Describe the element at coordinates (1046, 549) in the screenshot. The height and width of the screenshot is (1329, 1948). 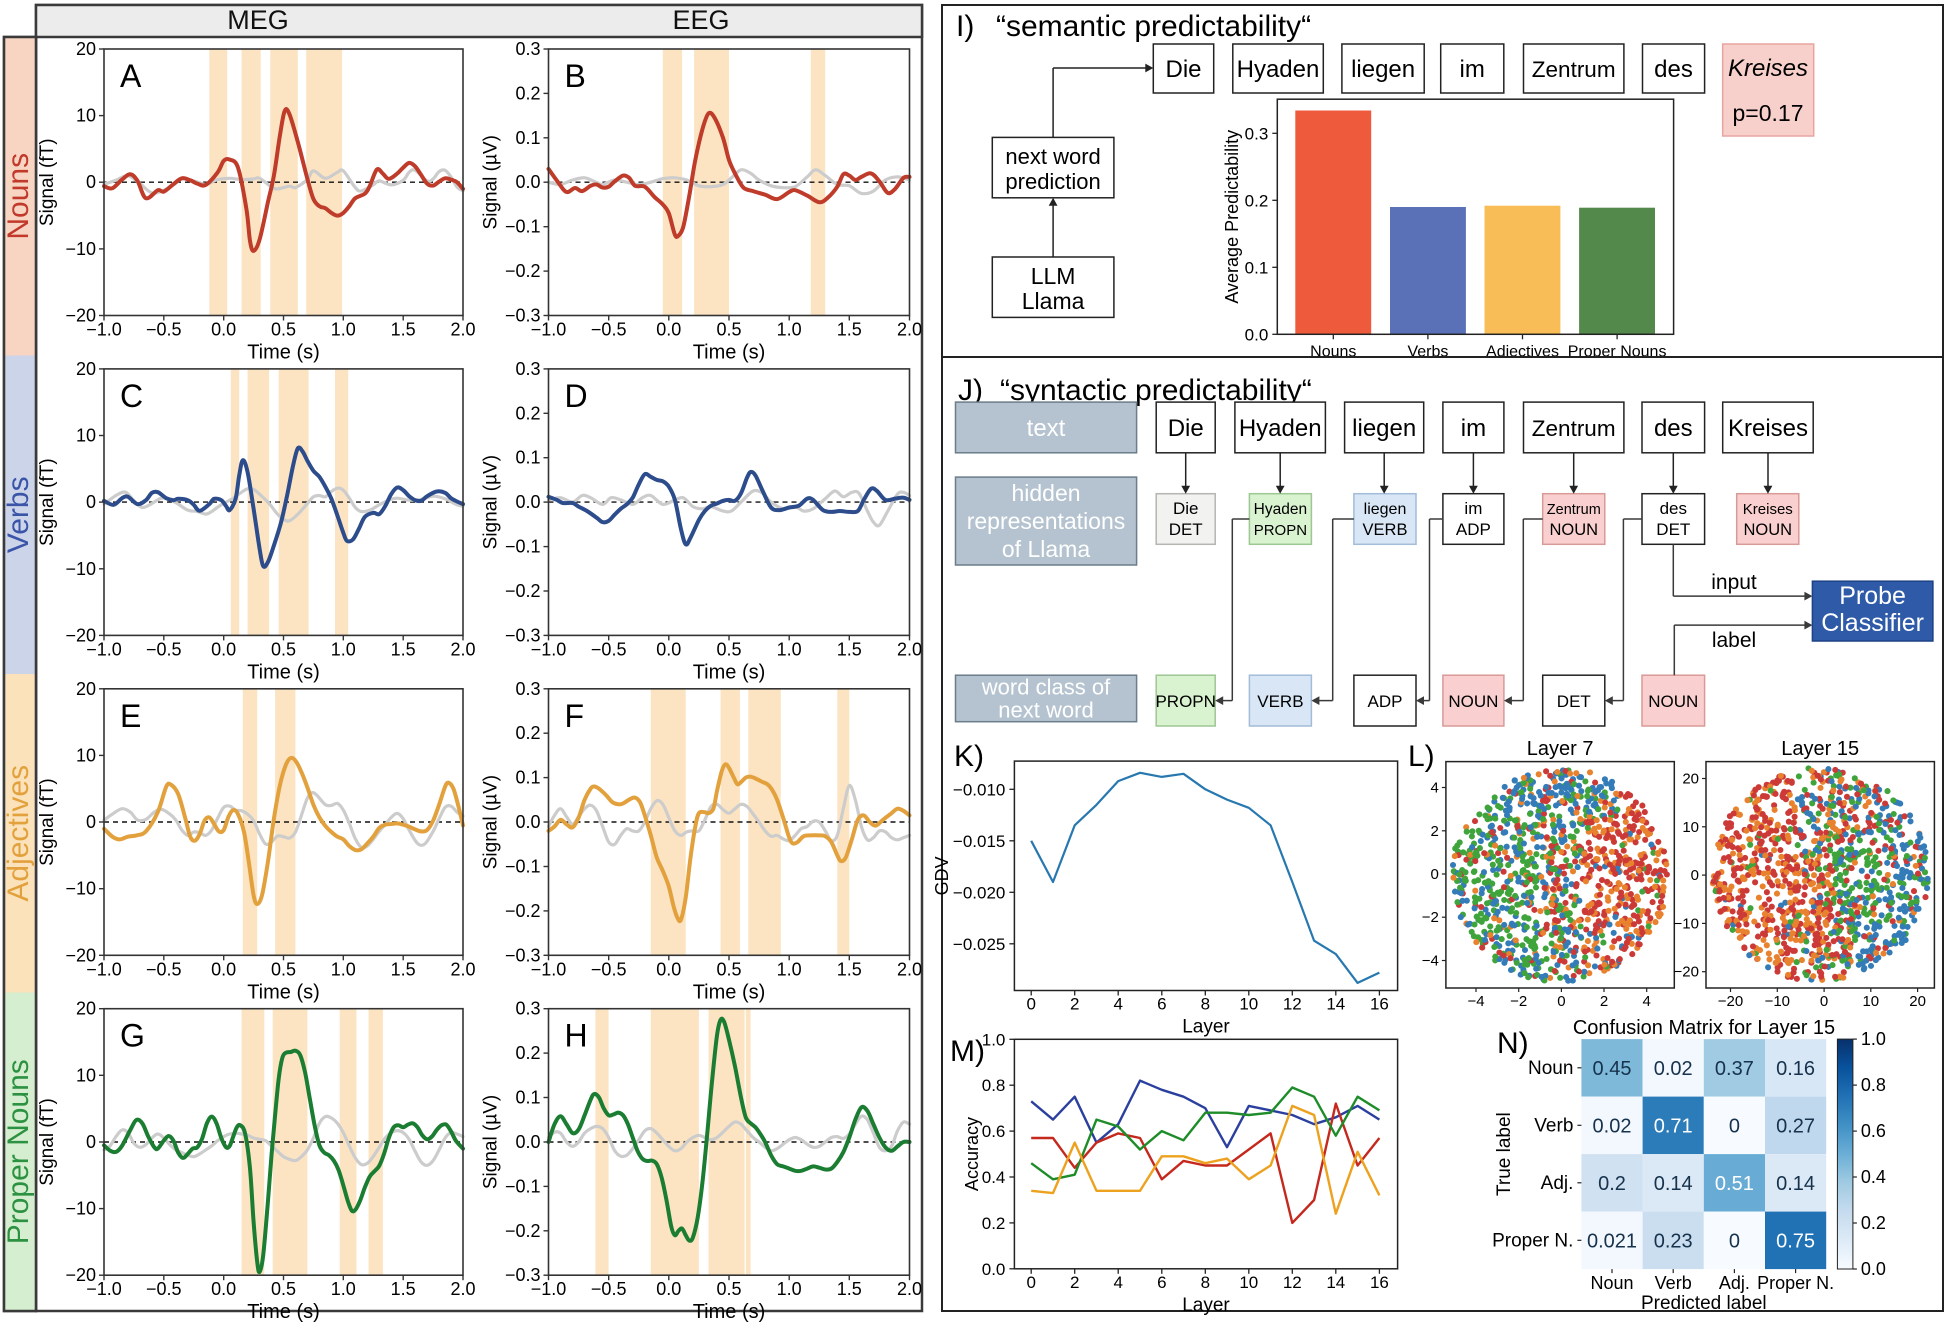
I see `svg-text: of Llama` at that location.